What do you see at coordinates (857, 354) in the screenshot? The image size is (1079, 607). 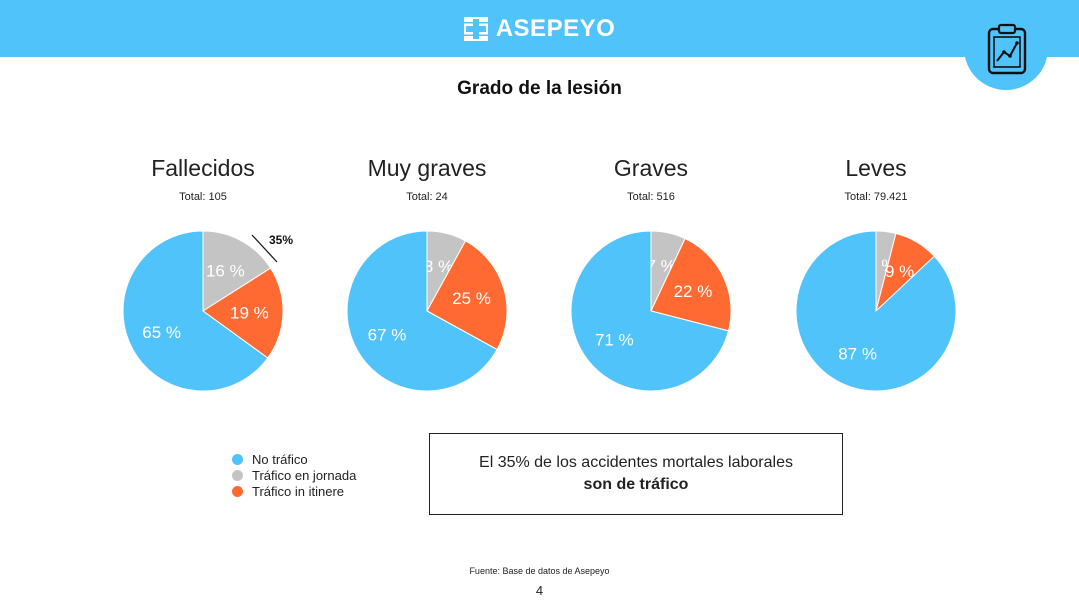 I see `pie-label-no-trafico: 87 %` at bounding box center [857, 354].